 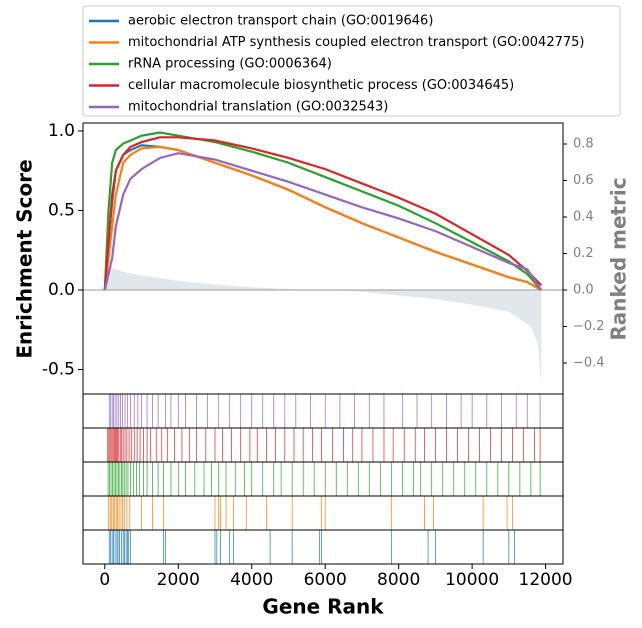 What do you see at coordinates (323, 324) in the screenshot?
I see `ranked-metric-area` at bounding box center [323, 324].